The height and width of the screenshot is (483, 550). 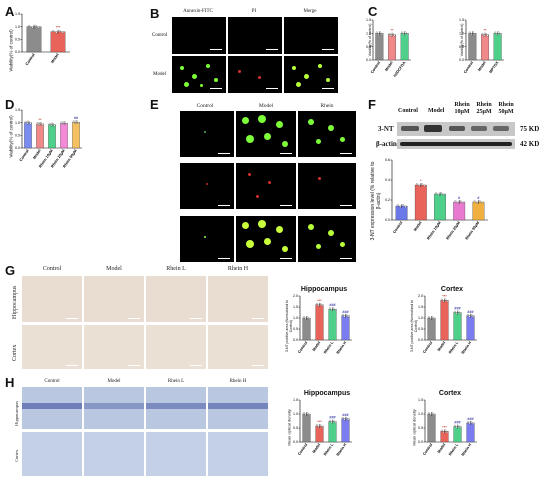 What do you see at coordinates (454, 231) in the screenshot?
I see `f-xtick-label-3: Rhein 25μM` at bounding box center [454, 231].